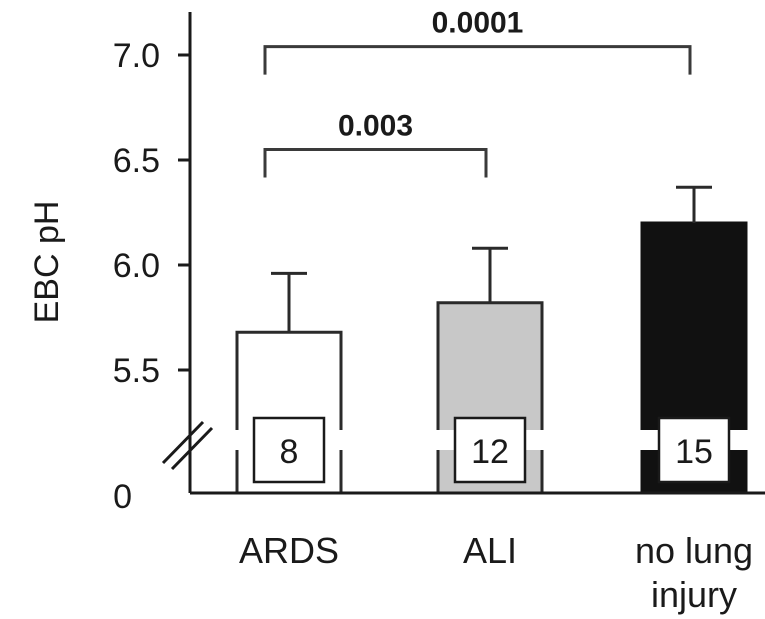  I want to click on x-category-label: ALI, so click(490, 550).